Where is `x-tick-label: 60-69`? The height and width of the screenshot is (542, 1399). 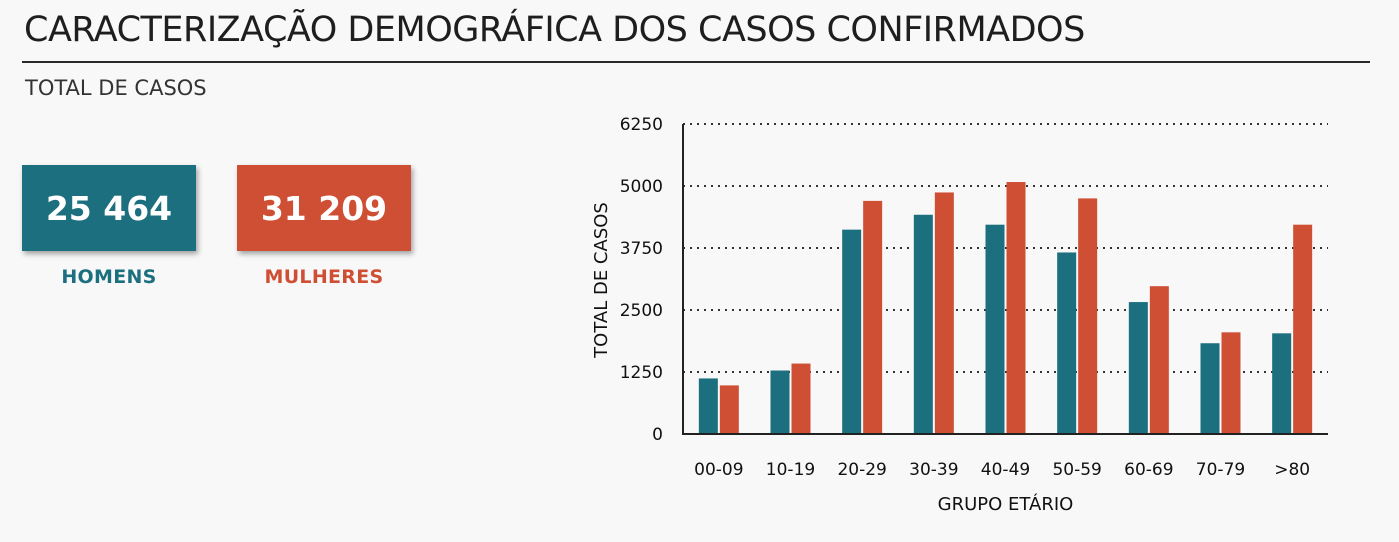 x-tick-label: 60-69 is located at coordinates (1148, 470).